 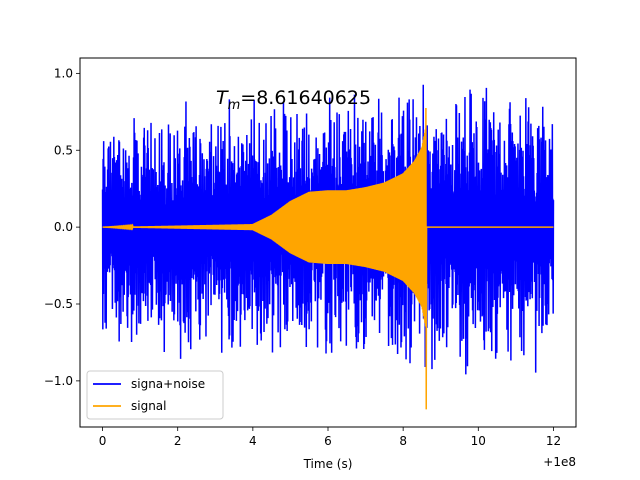 I want to click on x-tick-label: 4, so click(x=253, y=441).